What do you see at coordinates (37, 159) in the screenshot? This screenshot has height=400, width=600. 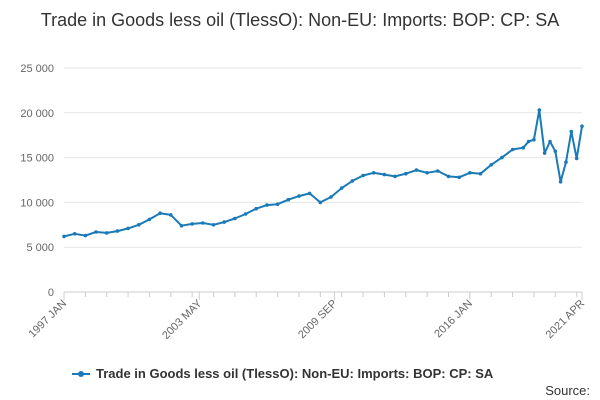 I see `y-tick-label: 15 000` at bounding box center [37, 159].